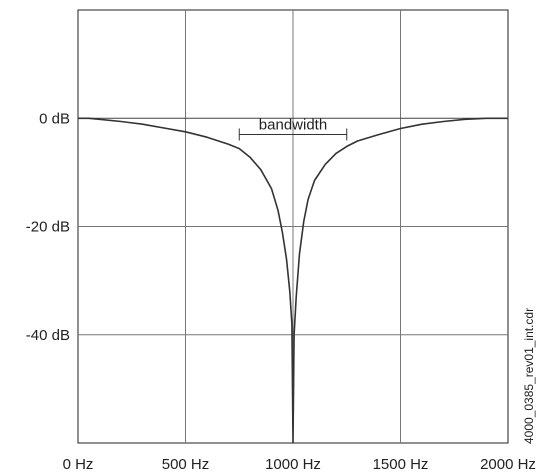  I want to click on y-tick-label: 0 dB, so click(54, 118).